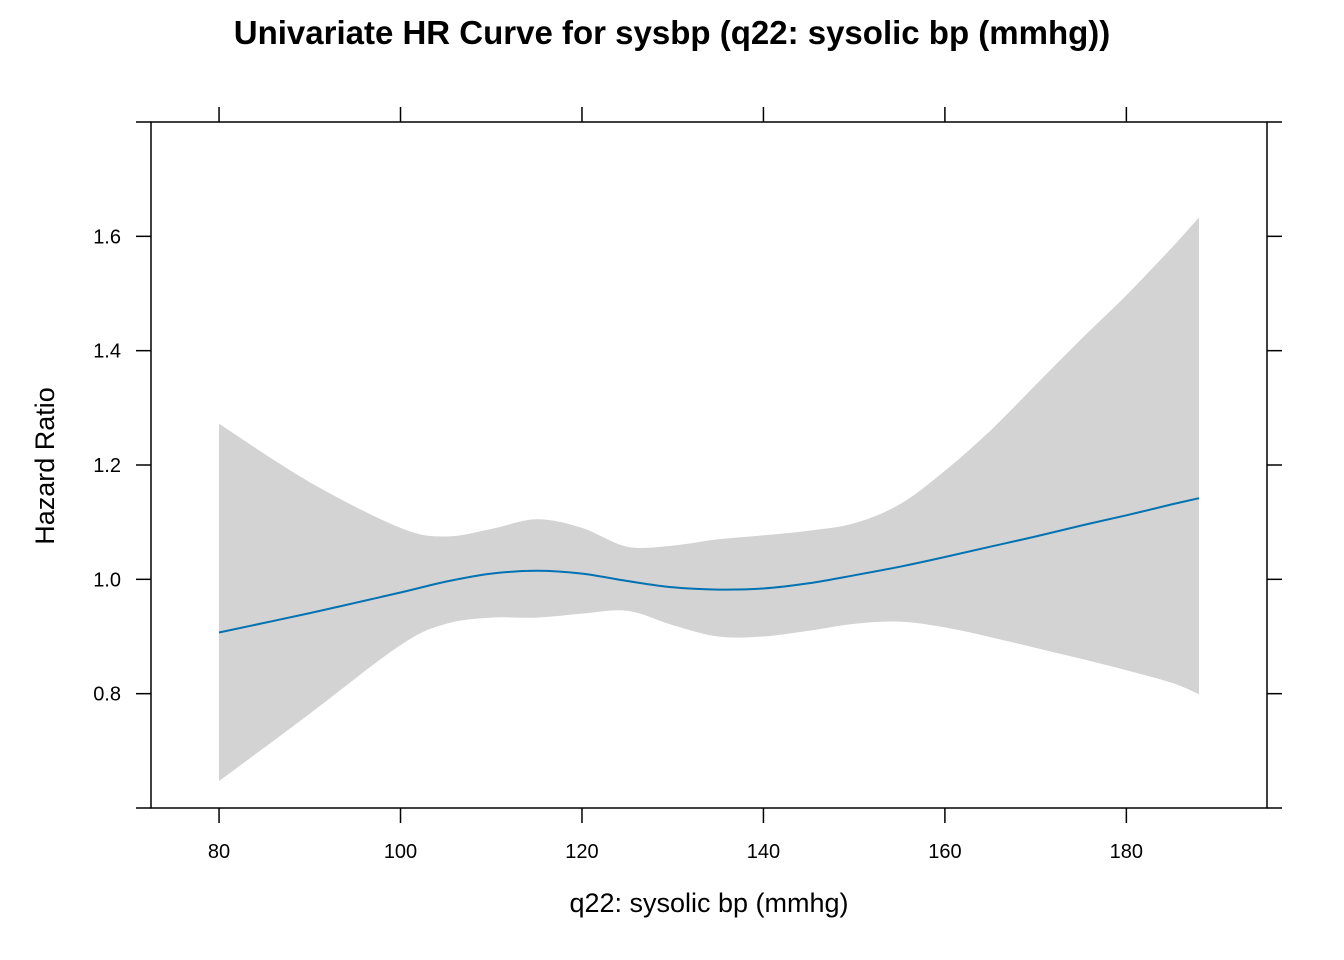 This screenshot has width=1344, height=960. Describe the element at coordinates (1126, 852) in the screenshot. I see `x-tick-label: 180` at that location.